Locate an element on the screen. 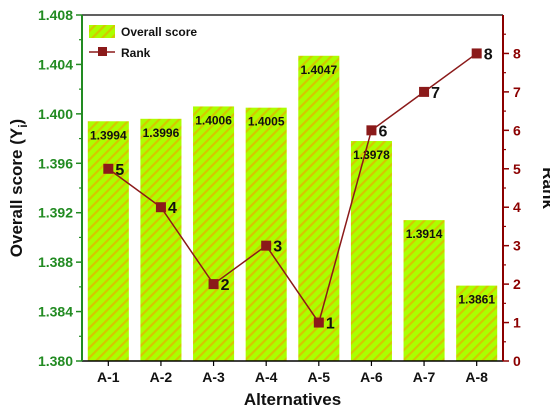 Image resolution: width=550 pixels, height=415 pixels. left-axis-title-end: ) is located at coordinates (16, 122).